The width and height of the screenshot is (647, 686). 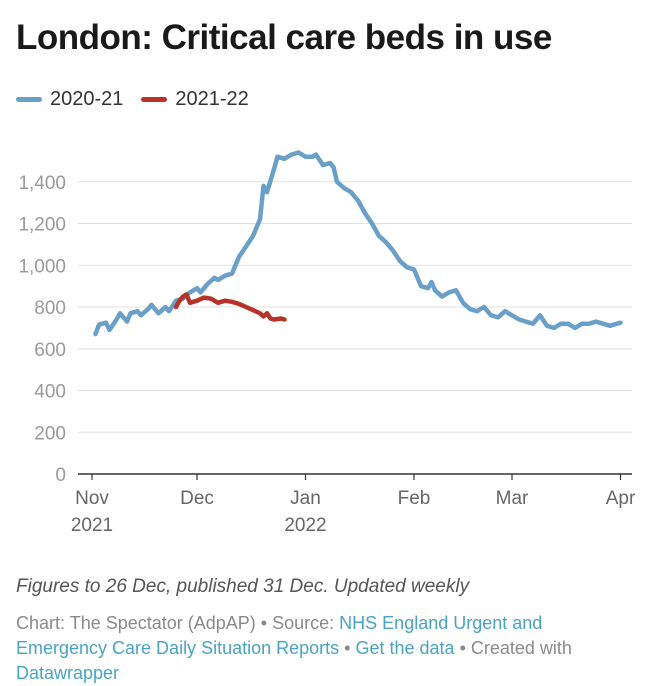 What do you see at coordinates (87, 99) in the screenshot?
I see `legend-label-2020-21: 2020-21` at bounding box center [87, 99].